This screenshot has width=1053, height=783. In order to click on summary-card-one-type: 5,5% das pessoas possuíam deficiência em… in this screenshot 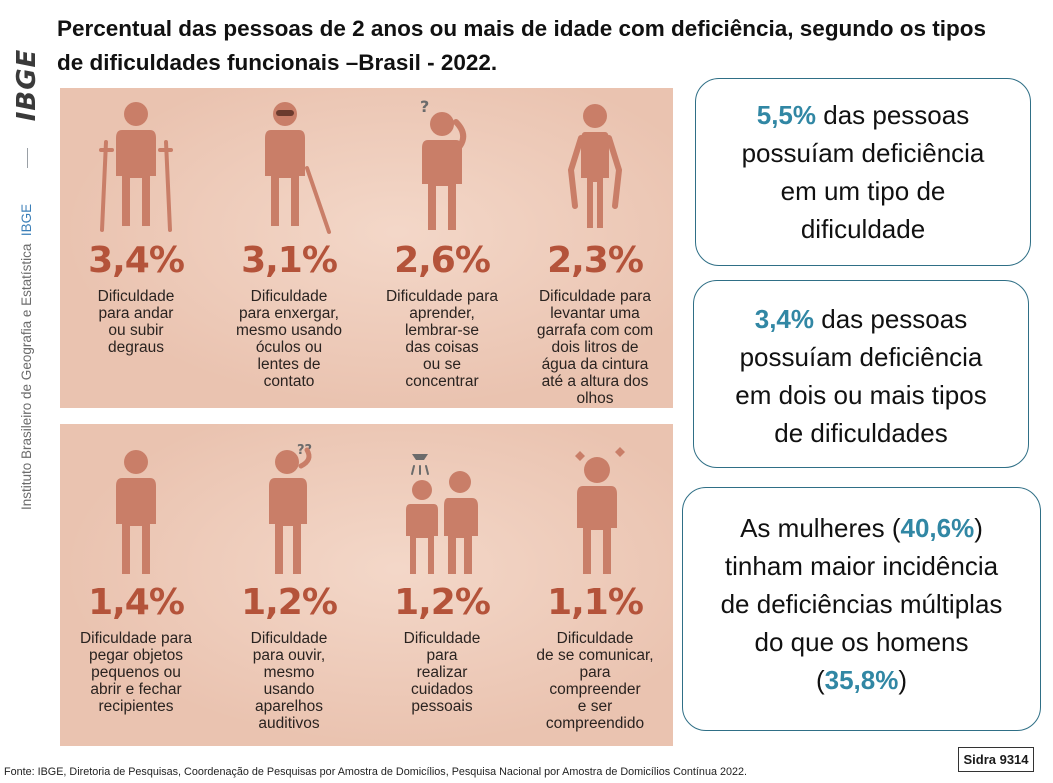, I will do `click(863, 172)`.